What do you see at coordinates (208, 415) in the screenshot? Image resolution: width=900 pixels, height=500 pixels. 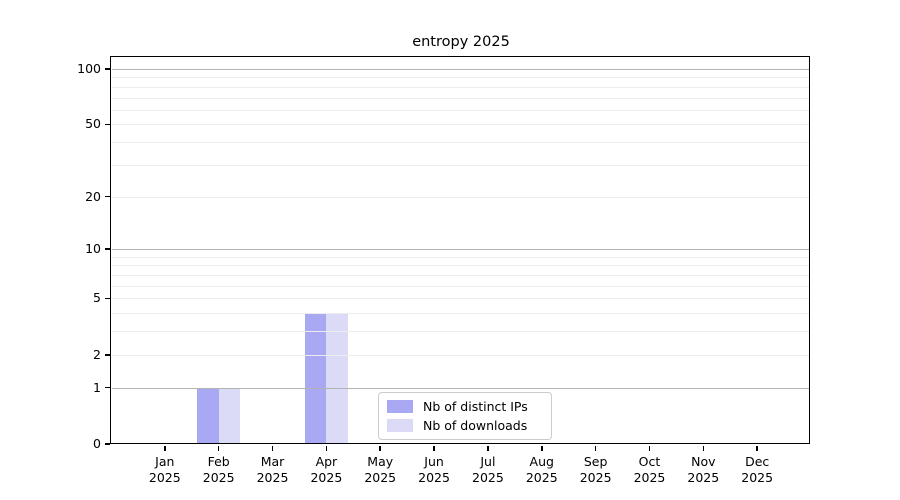 I see `bar-distinct-ips-feb` at bounding box center [208, 415].